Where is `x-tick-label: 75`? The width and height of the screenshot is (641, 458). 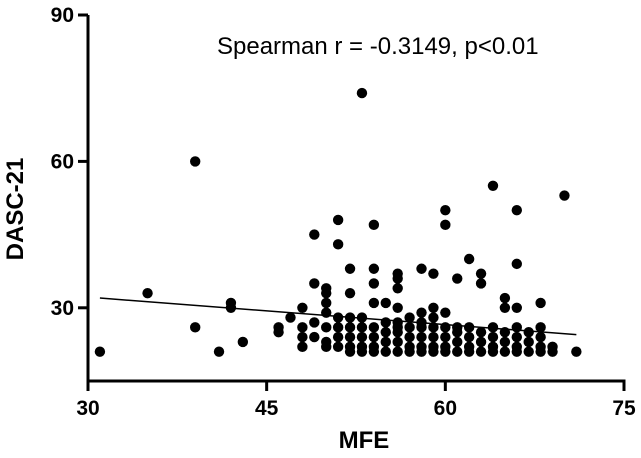 x-tick-label: 75 is located at coordinates (624, 408).